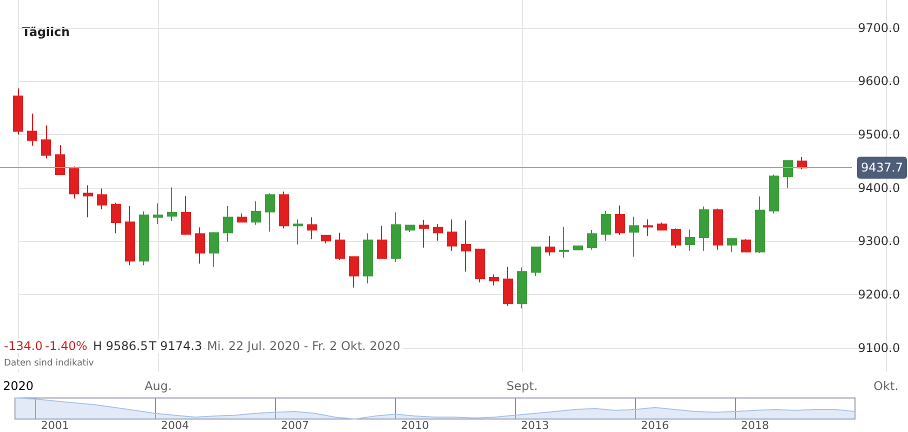  Describe the element at coordinates (303, 346) in the screenshot. I see `annotation: Mi. 22 Jul. 2020 - Fr. 2 Okt. 2020` at that location.